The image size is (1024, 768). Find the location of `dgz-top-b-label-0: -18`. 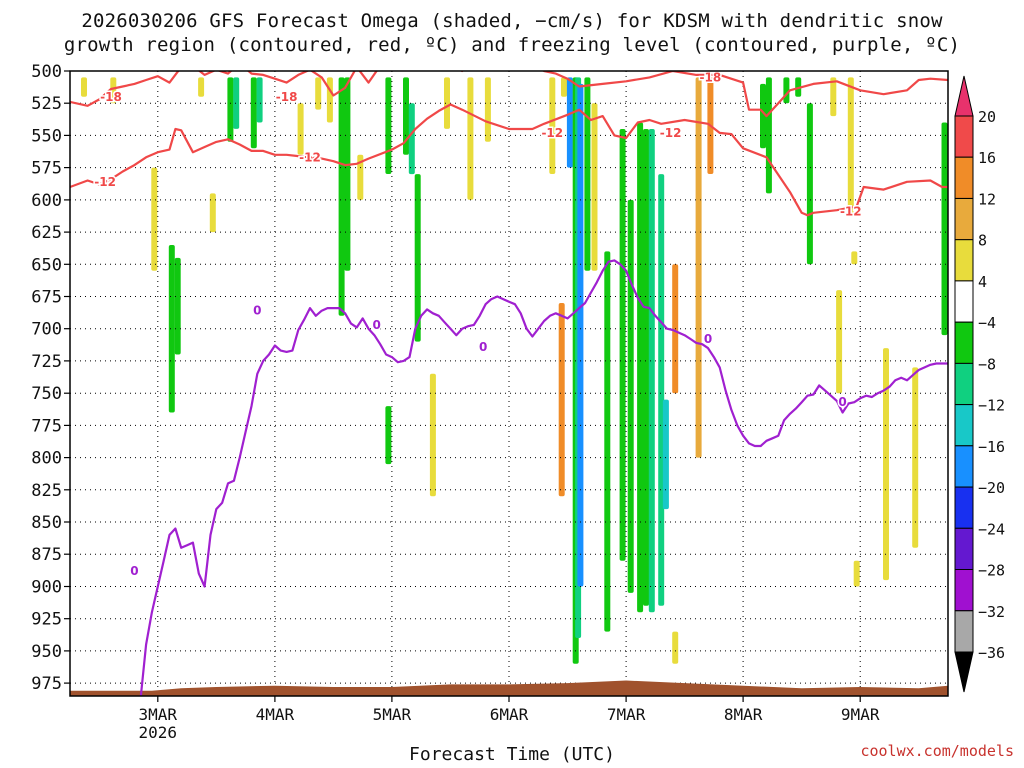

dgz-top-b-label-0: -18 is located at coordinates (711, 77).